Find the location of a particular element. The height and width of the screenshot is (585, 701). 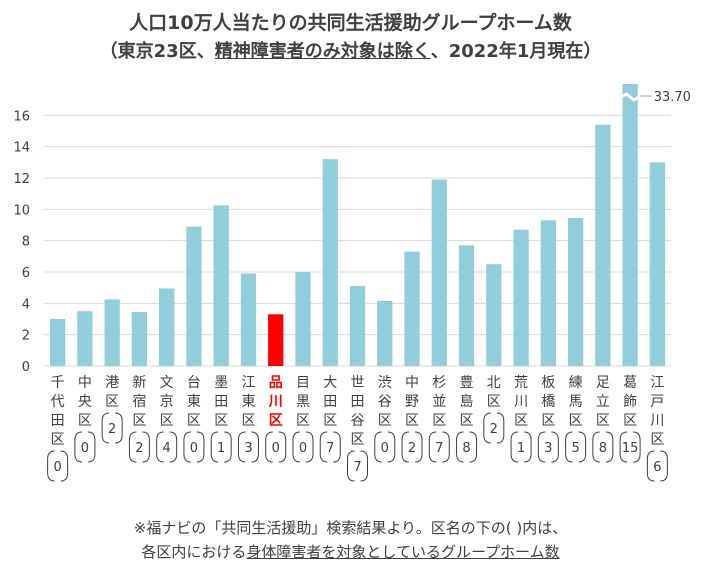

category-label: 宿 is located at coordinates (139, 401).